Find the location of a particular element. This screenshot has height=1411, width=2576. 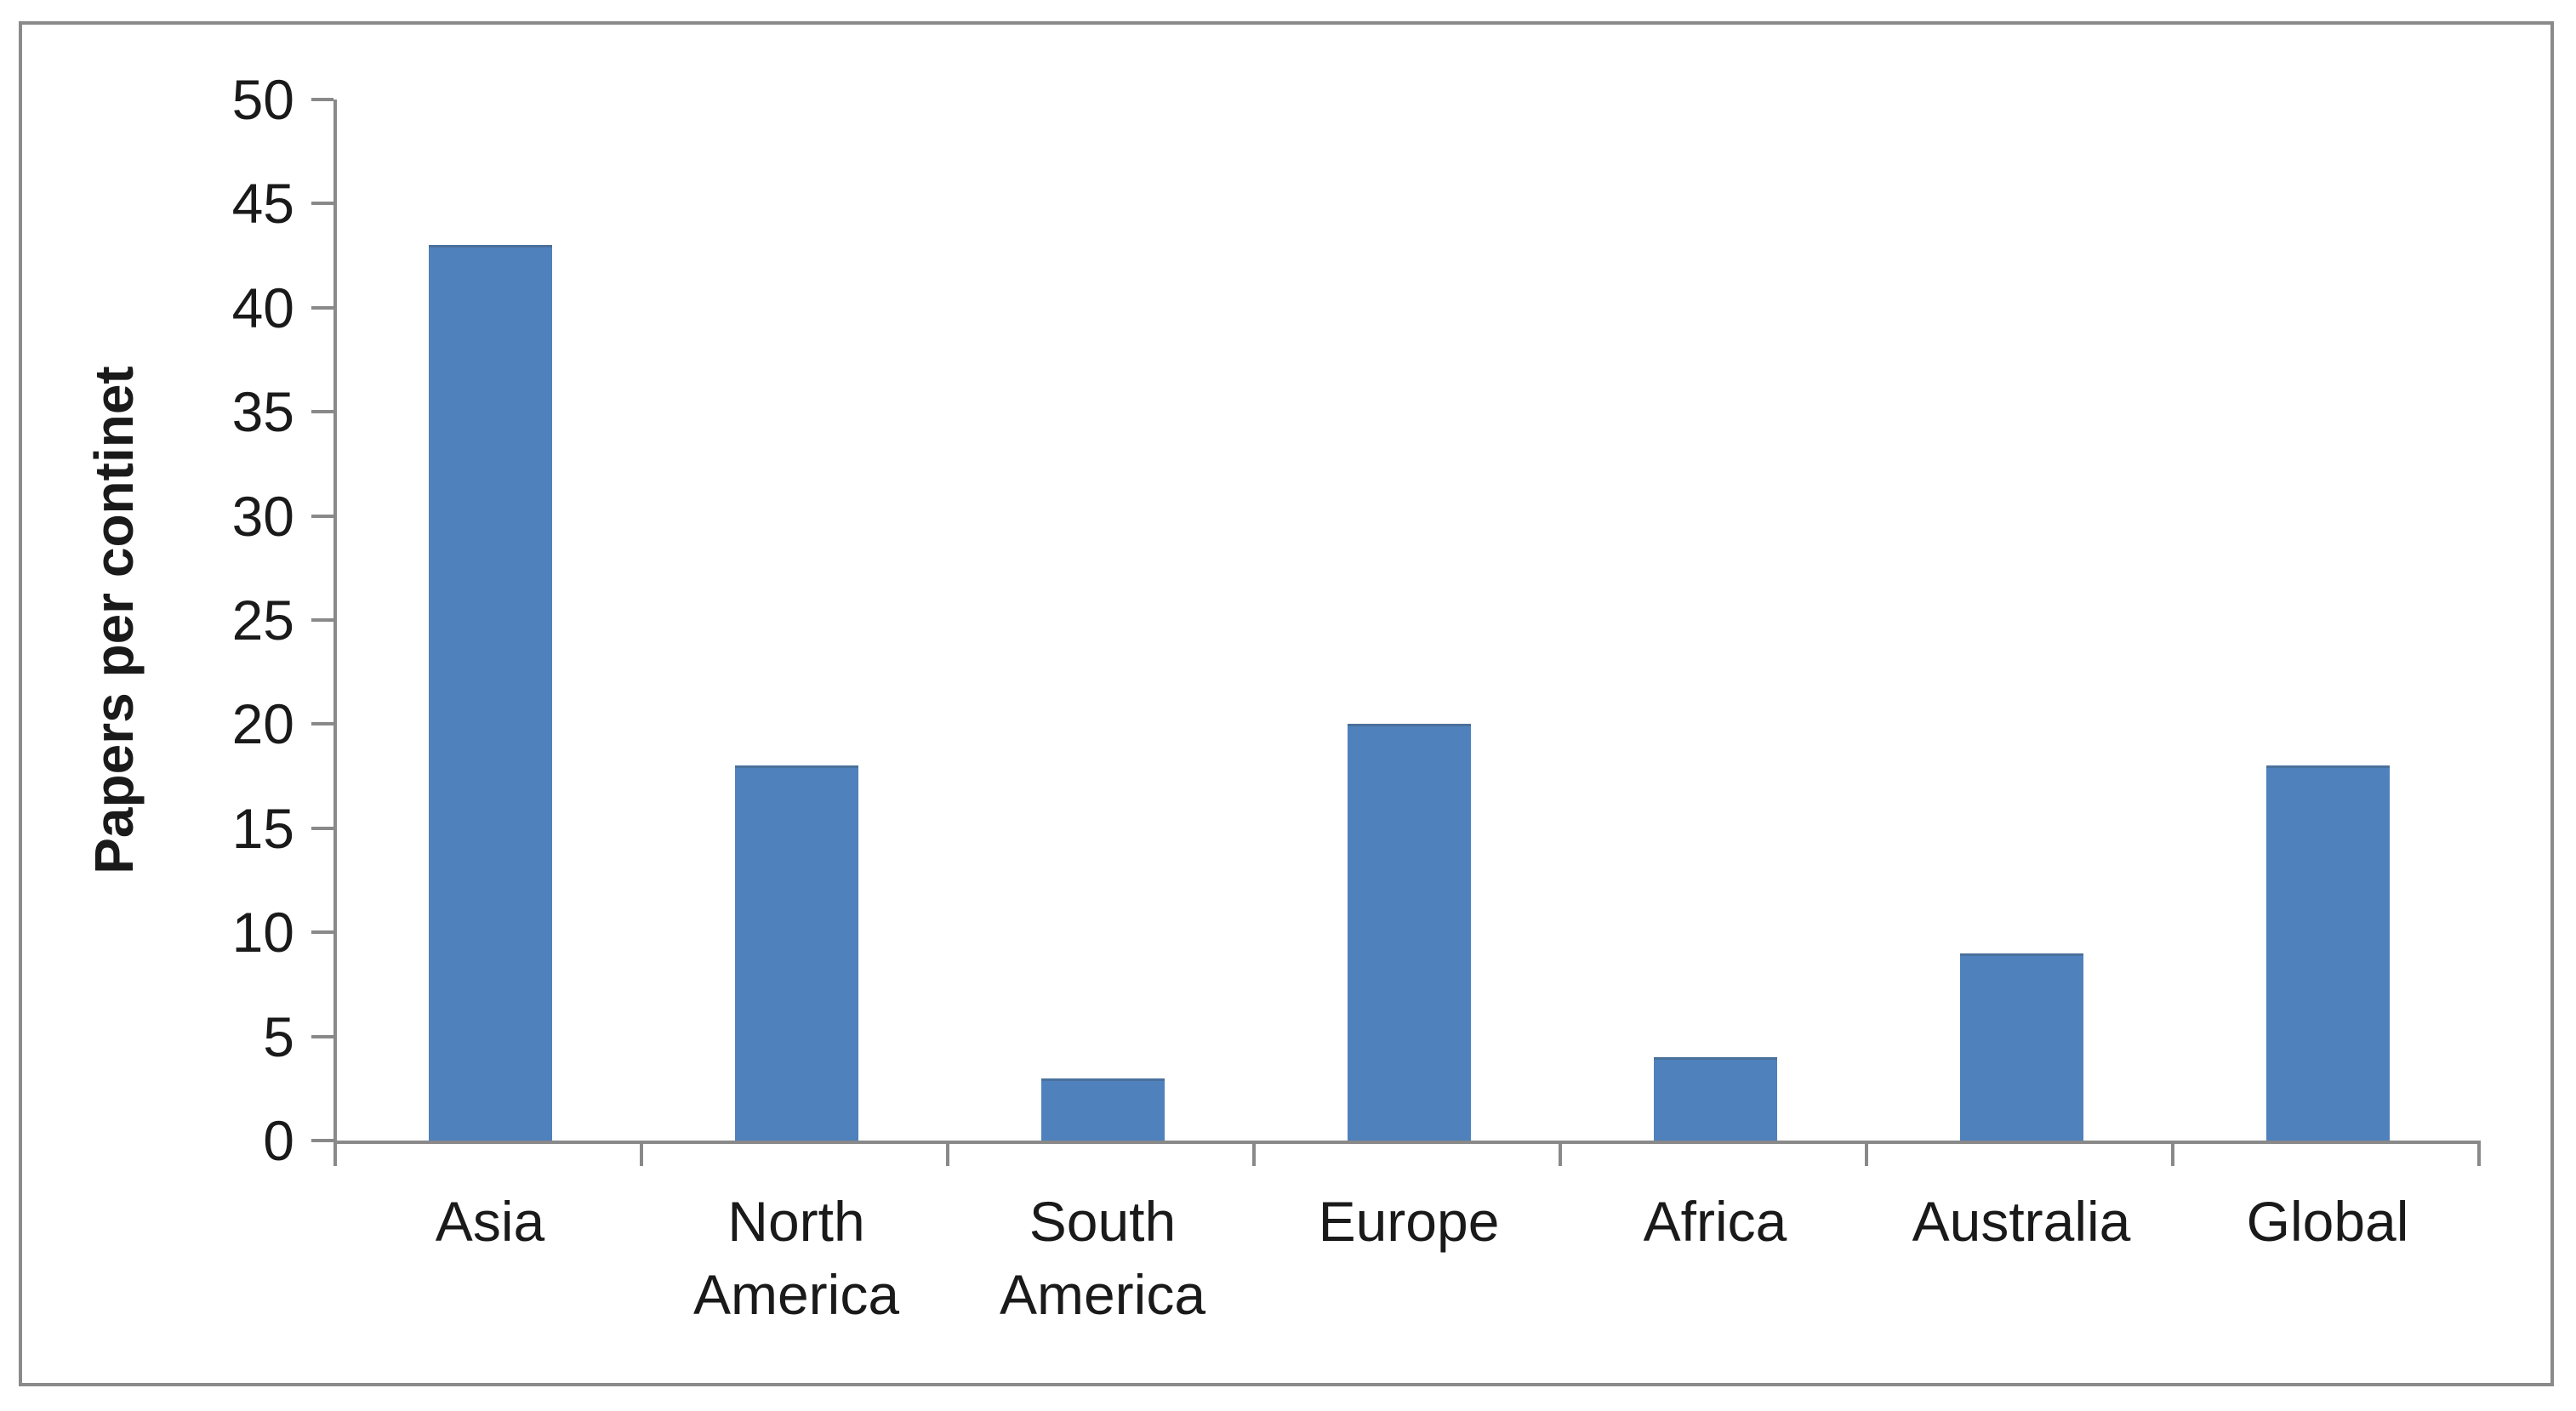

x-category-label-south-america: South America is located at coordinates (1102, 1258).